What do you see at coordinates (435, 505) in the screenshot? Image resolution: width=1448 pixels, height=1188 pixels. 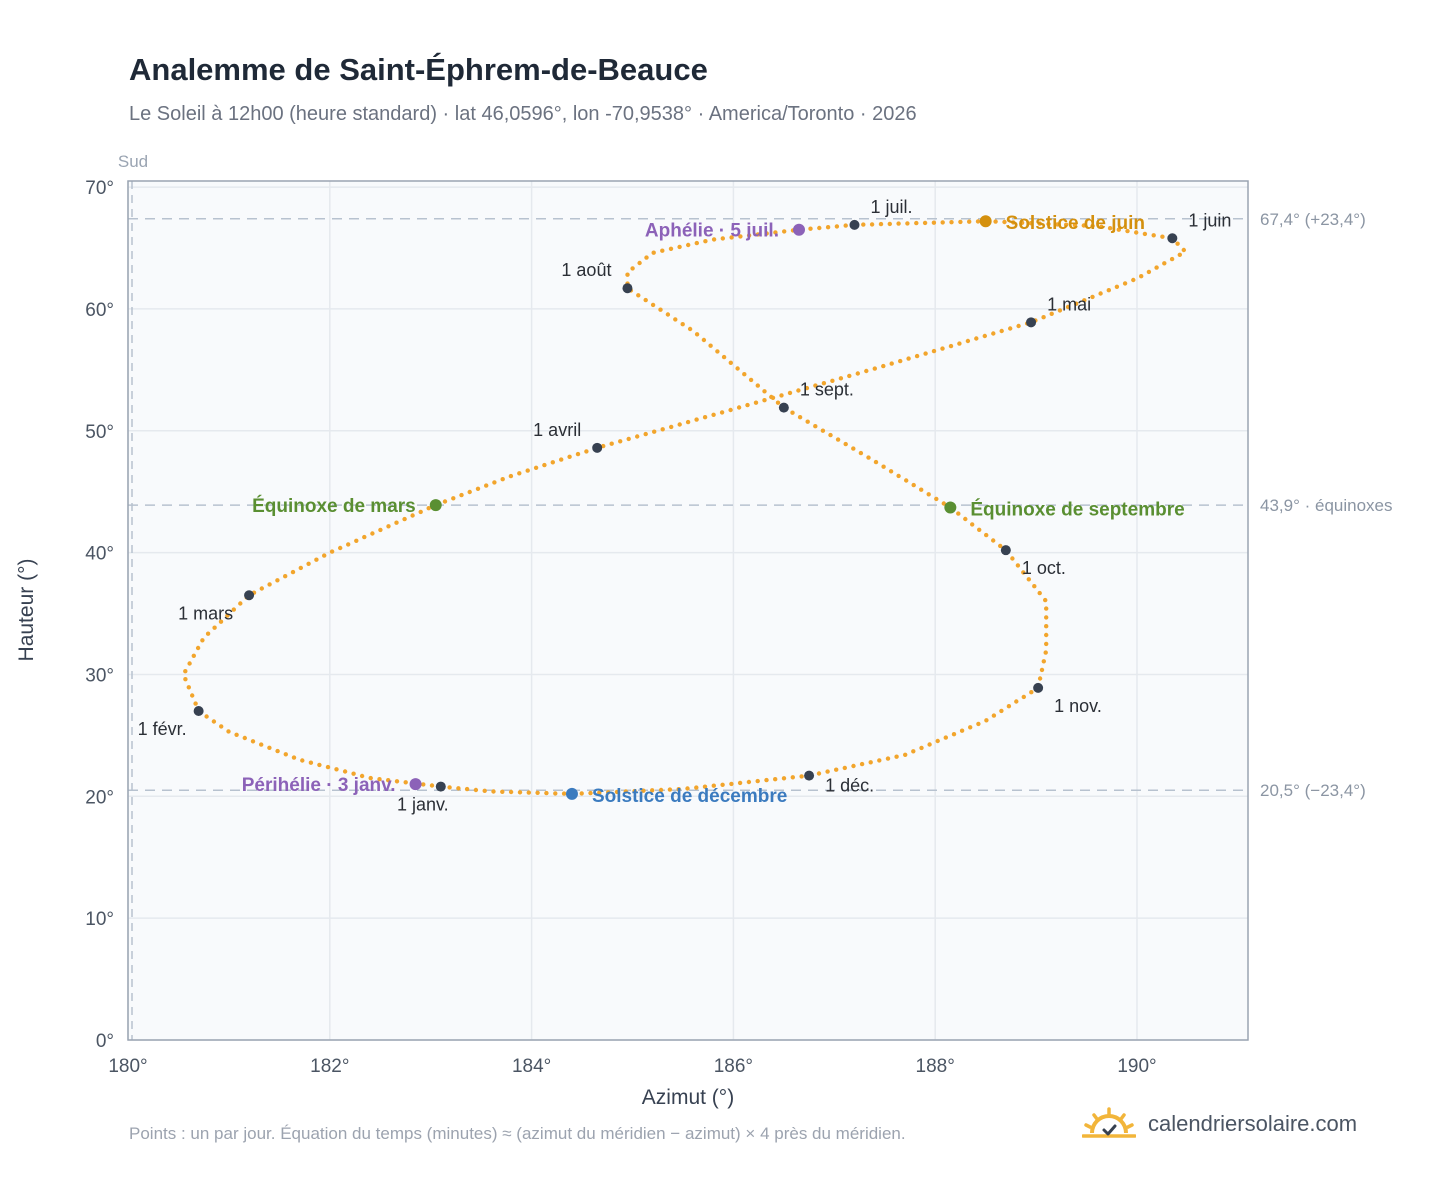 I see `event-marker` at bounding box center [435, 505].